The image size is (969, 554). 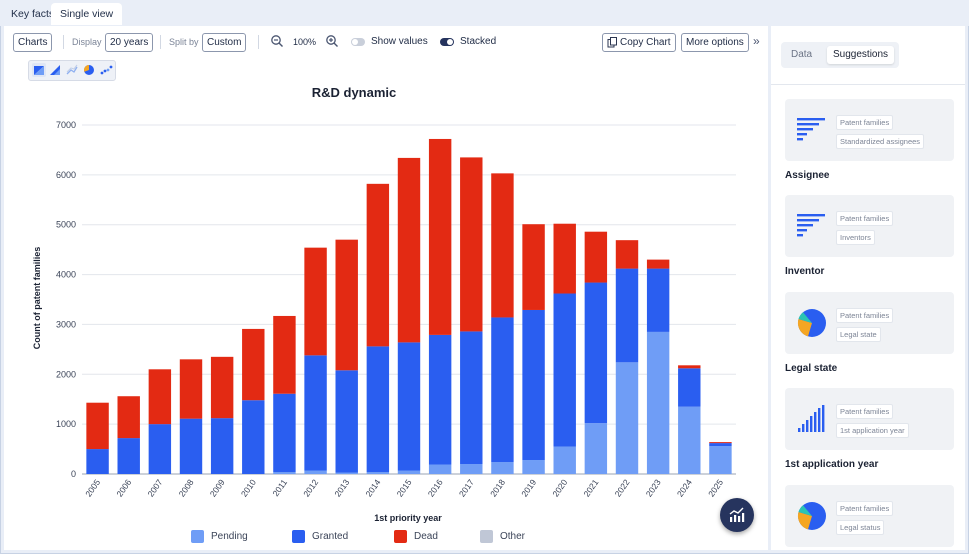 What do you see at coordinates (129, 417) in the screenshot?
I see `bar-segment-dead-2006` at bounding box center [129, 417].